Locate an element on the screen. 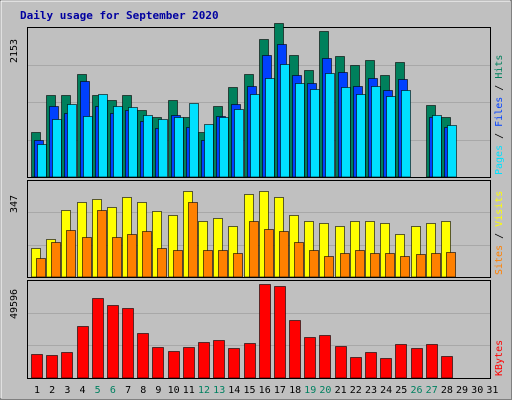  x-tick-day-8: 8 is located at coordinates (143, 390).